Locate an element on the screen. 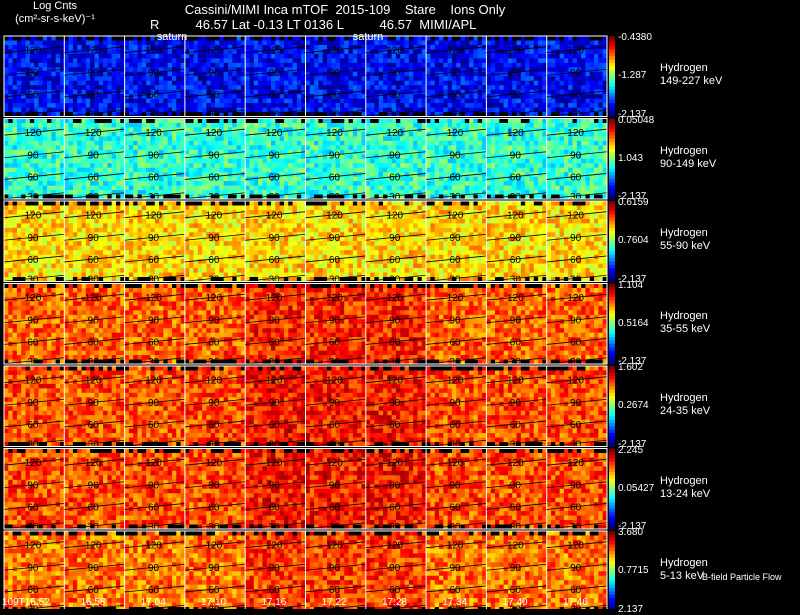 This screenshot has height=615, width=800. colorbar-mid: 0.7715 is located at coordinates (633, 570).